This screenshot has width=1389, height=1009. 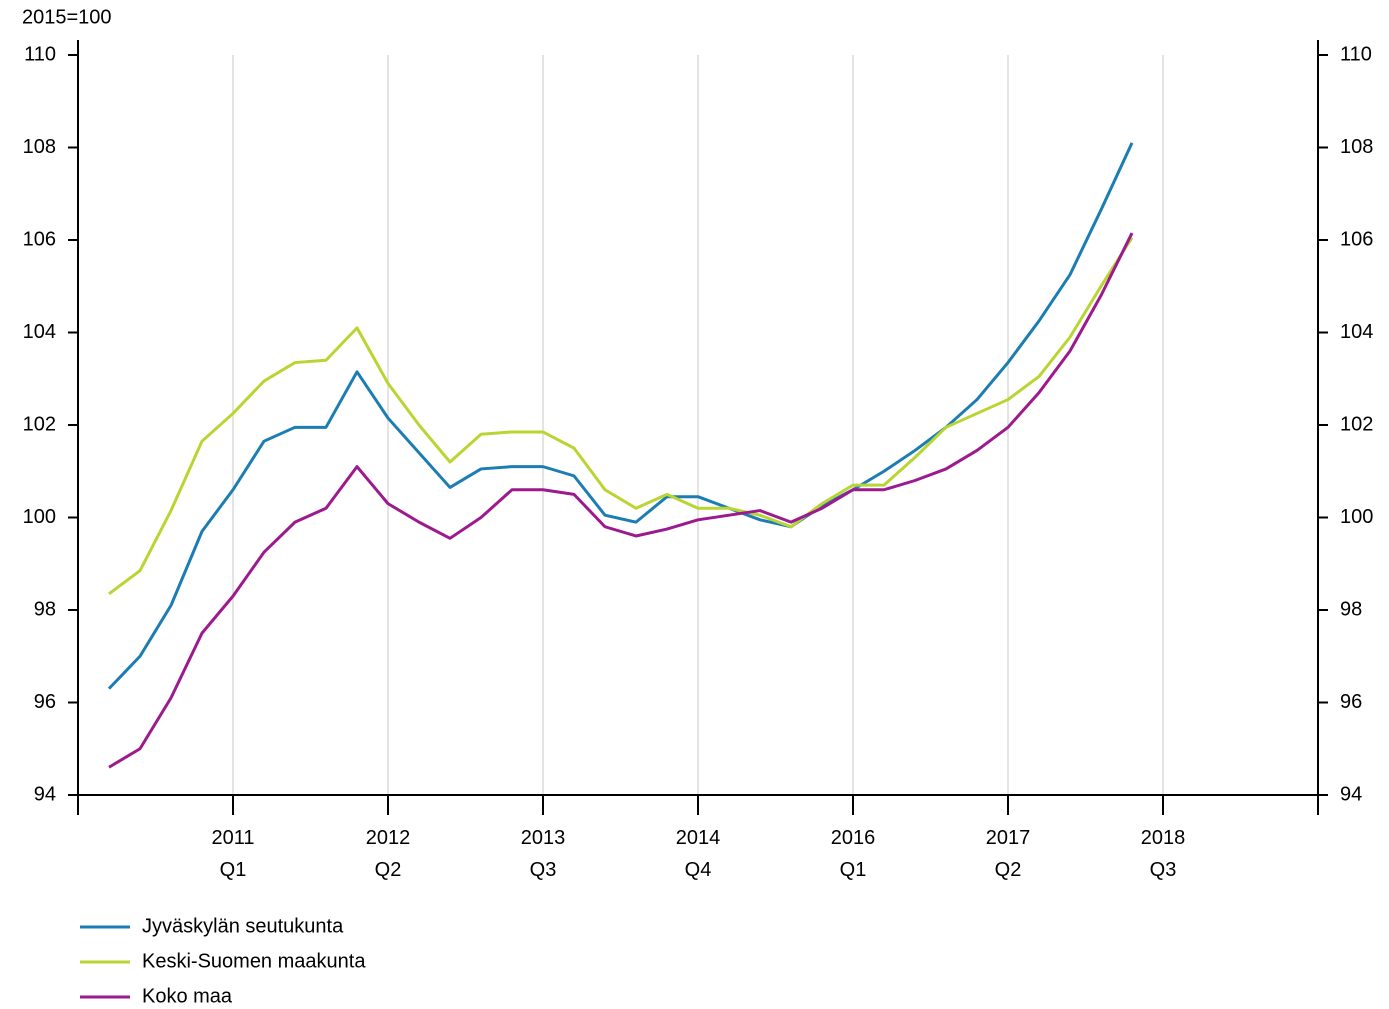 I want to click on y2-tick-label: 100, so click(x=1356, y=517).